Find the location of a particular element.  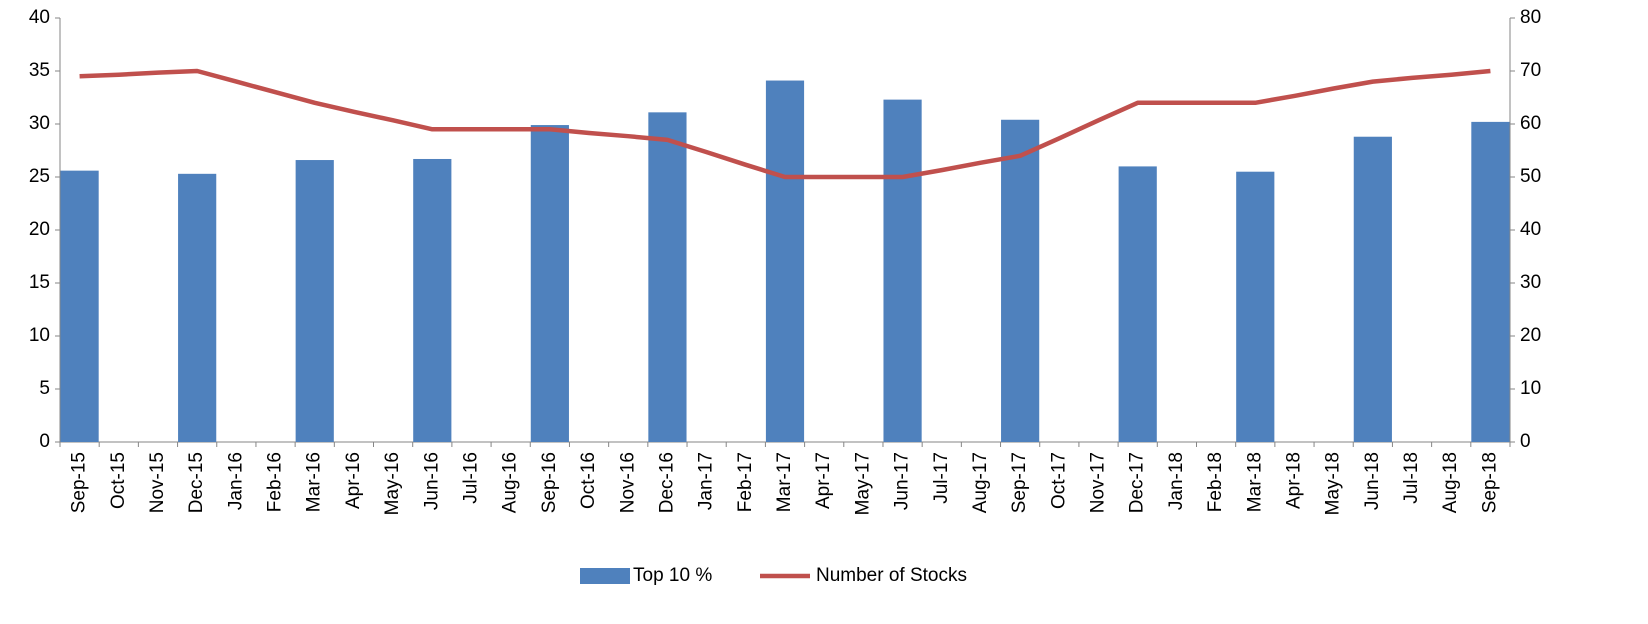

x-tick-label: Apr-17 is located at coordinates (823, 480).